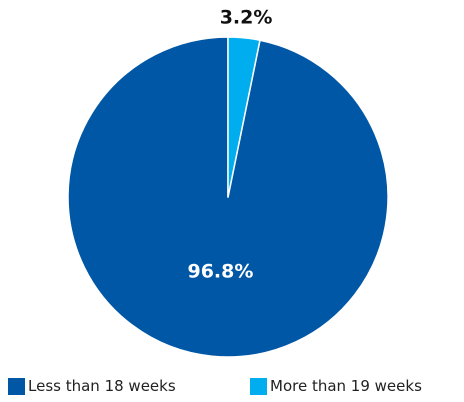  What do you see at coordinates (102, 386) in the screenshot?
I see `legend-label-less-than-18-weeks: Less than 18 weeks` at bounding box center [102, 386].